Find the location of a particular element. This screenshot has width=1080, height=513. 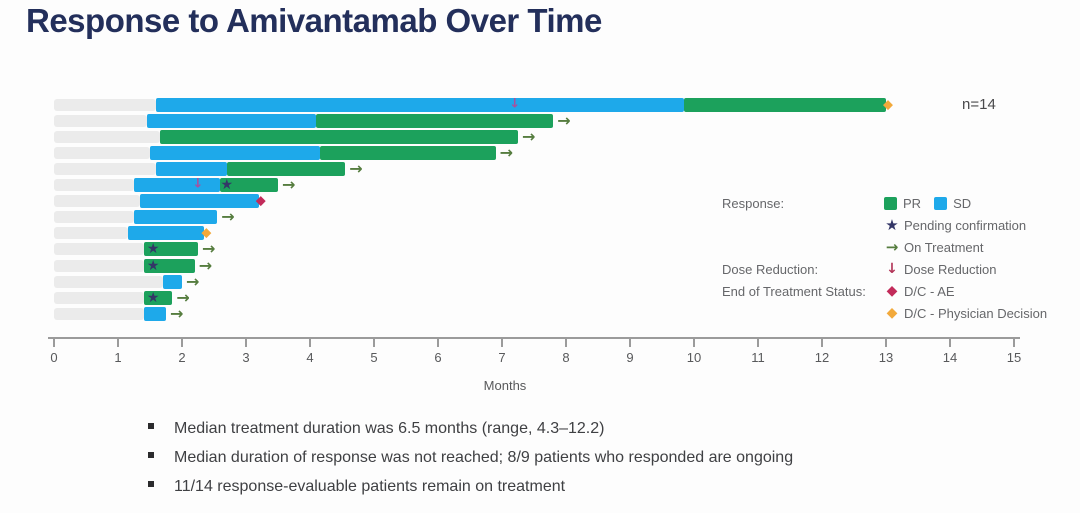

legend-item-label: D/C - Physician Decision is located at coordinates (976, 313).